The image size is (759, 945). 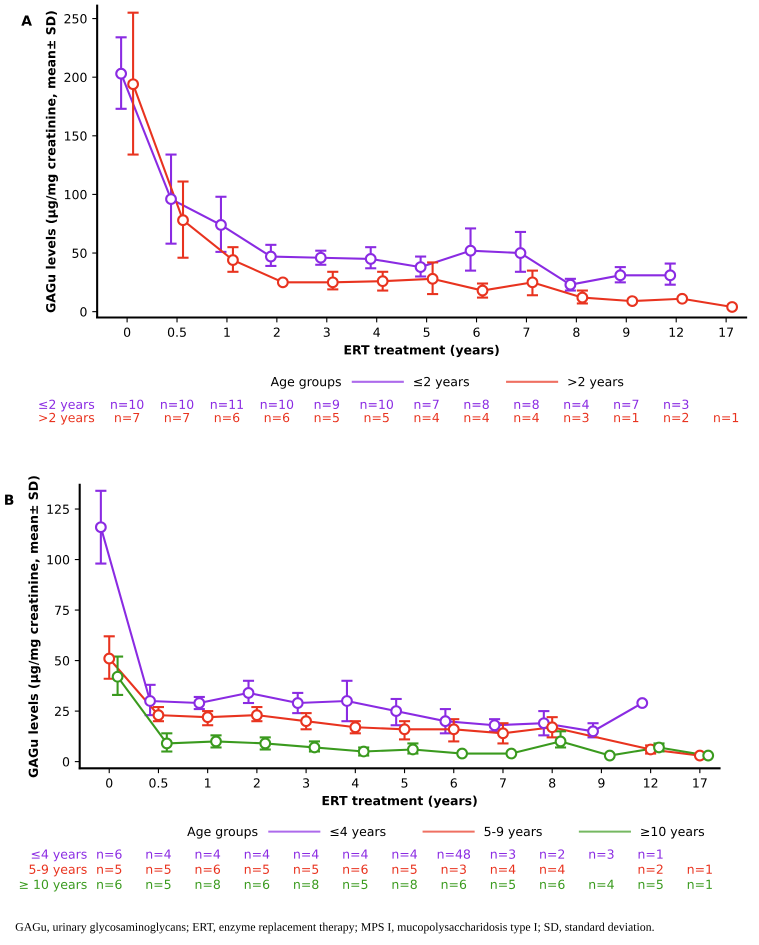 I want to click on legend-label: 5-9 years, so click(x=513, y=832).